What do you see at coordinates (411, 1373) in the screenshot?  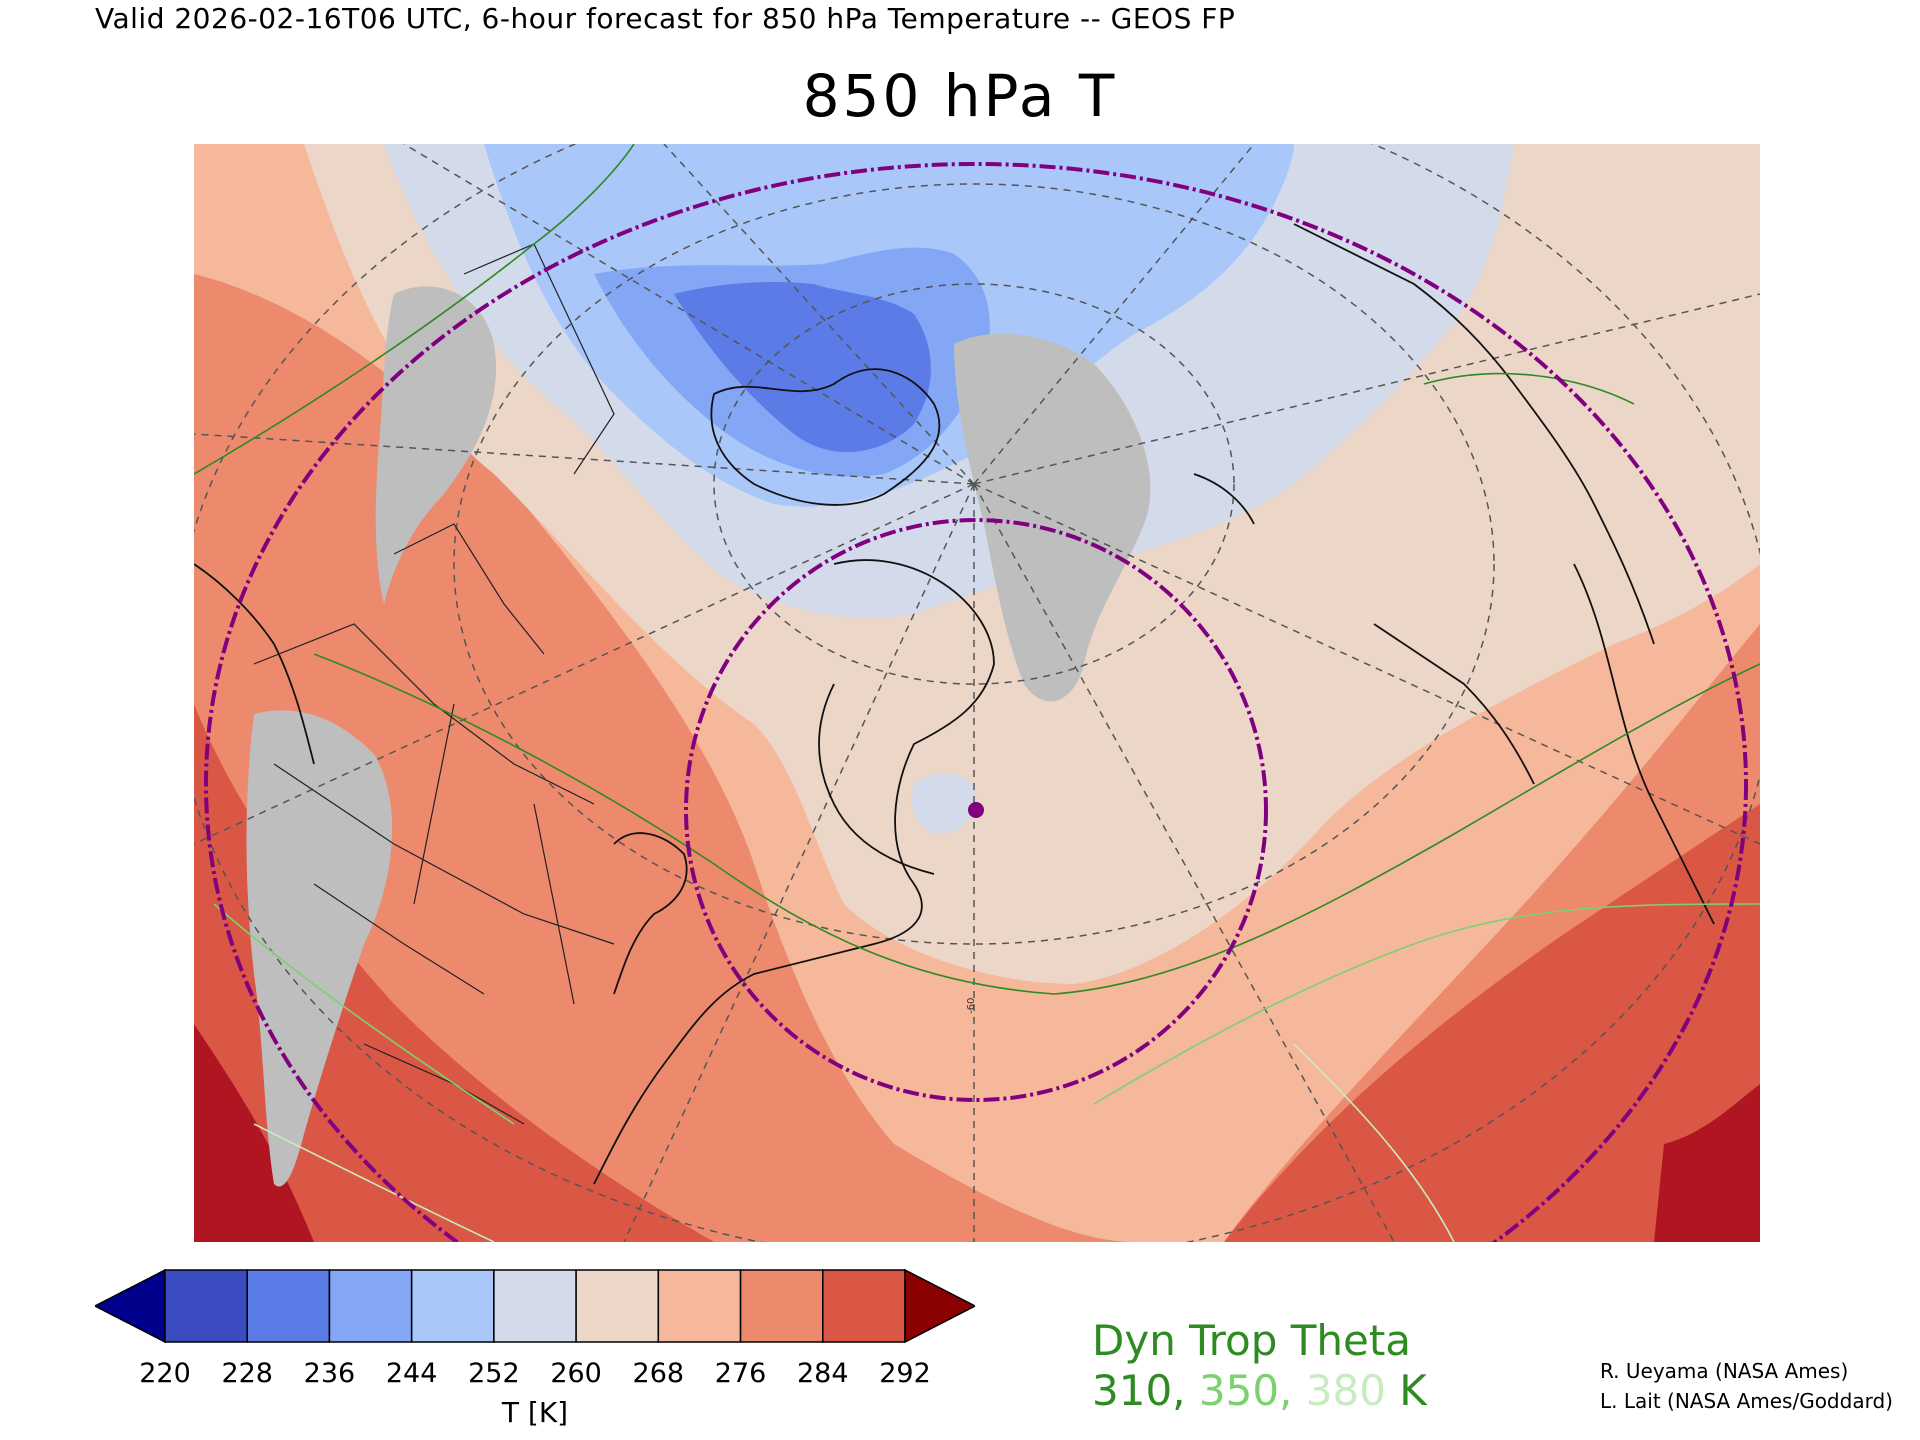 I see `colorbar-tick-label: 244` at bounding box center [411, 1373].